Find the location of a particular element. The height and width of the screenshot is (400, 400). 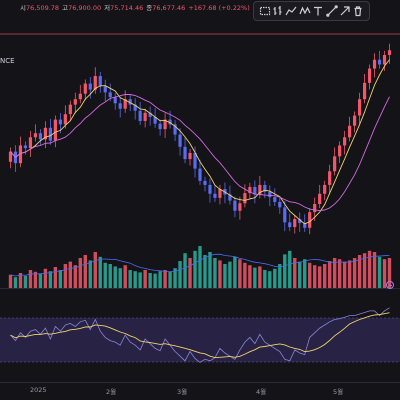

x-axis-label-feb: 2월 is located at coordinates (111, 392).